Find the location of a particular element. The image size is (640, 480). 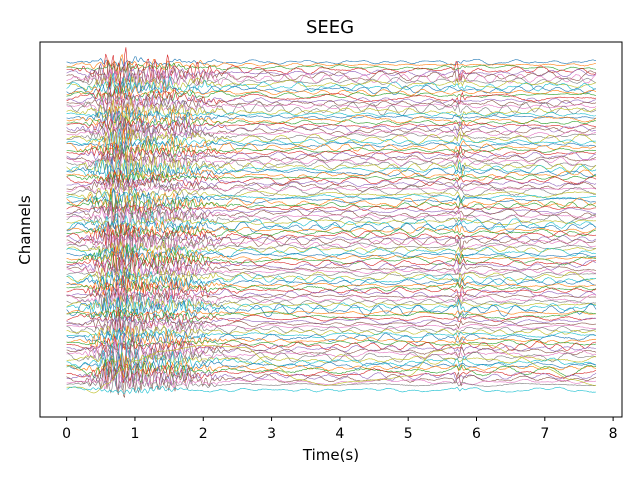

y-axis-label: Channels is located at coordinates (25, 230).